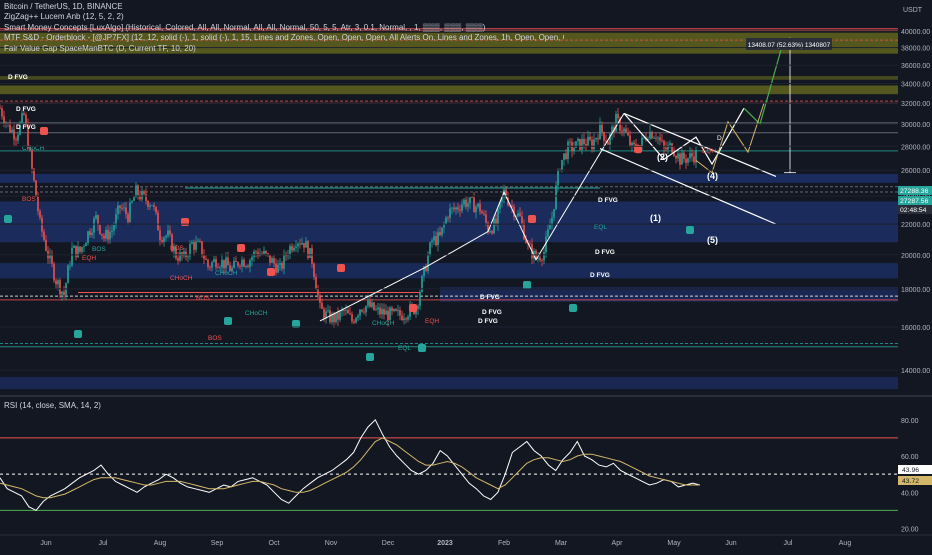  What do you see at coordinates (432, 321) in the screenshot?
I see `annotation-label: EQH` at bounding box center [432, 321].